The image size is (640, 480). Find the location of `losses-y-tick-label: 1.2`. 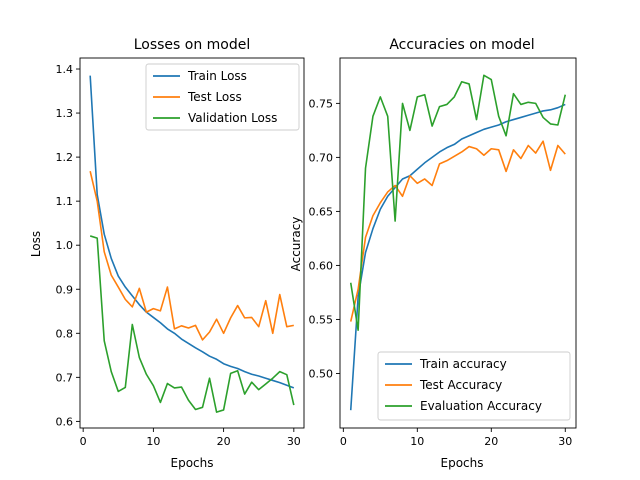

losses-y-tick-label: 1.2 is located at coordinates (65, 157).